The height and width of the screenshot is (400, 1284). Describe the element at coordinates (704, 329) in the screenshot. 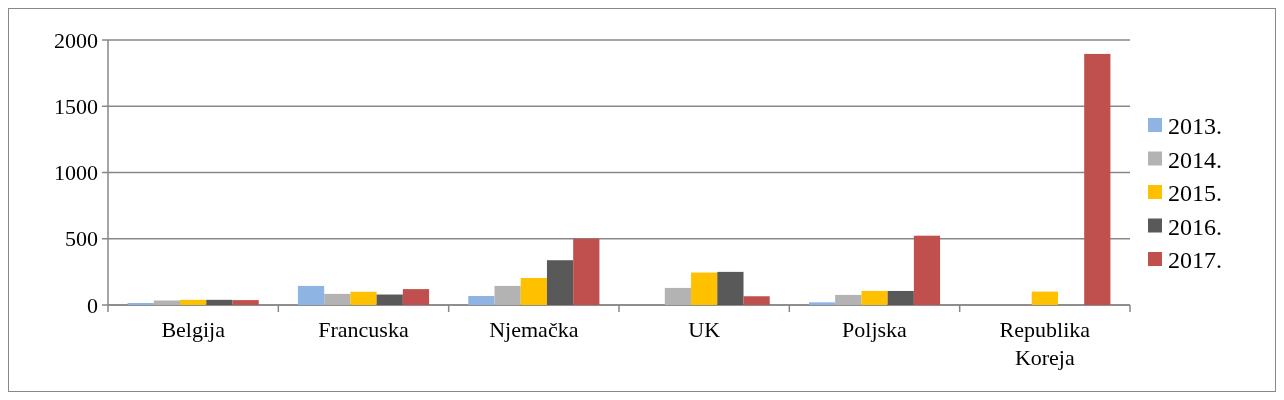

I see `x-tick-label: UK` at that location.